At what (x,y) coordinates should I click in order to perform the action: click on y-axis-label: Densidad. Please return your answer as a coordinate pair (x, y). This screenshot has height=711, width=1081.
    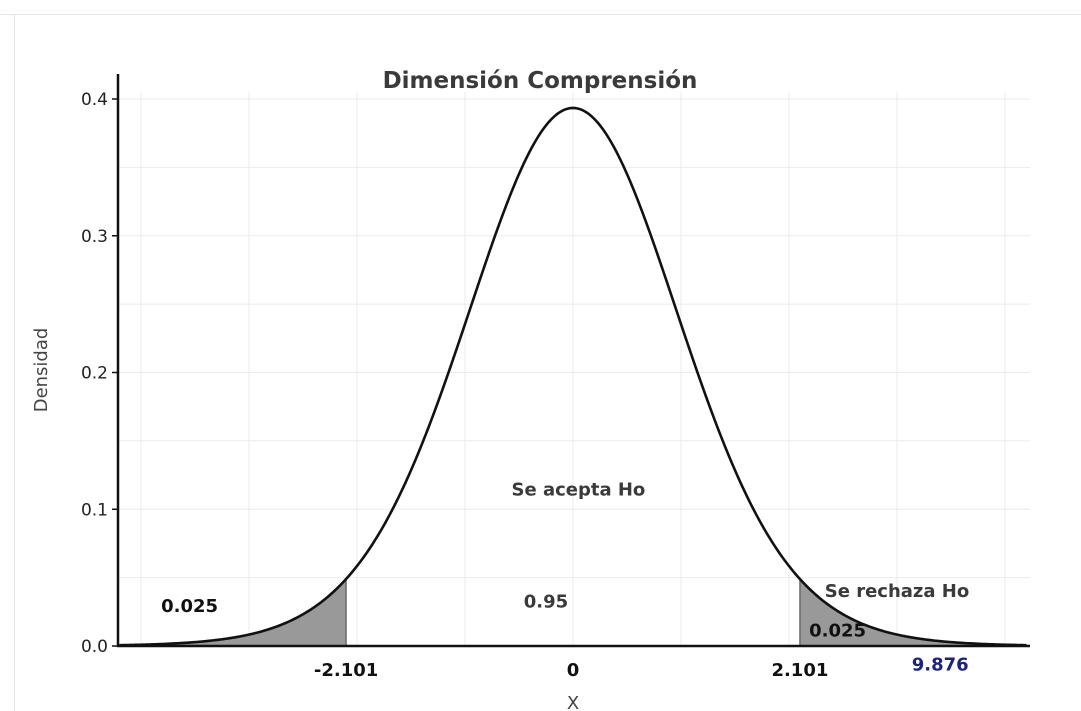
    Looking at the image, I should click on (41, 370).